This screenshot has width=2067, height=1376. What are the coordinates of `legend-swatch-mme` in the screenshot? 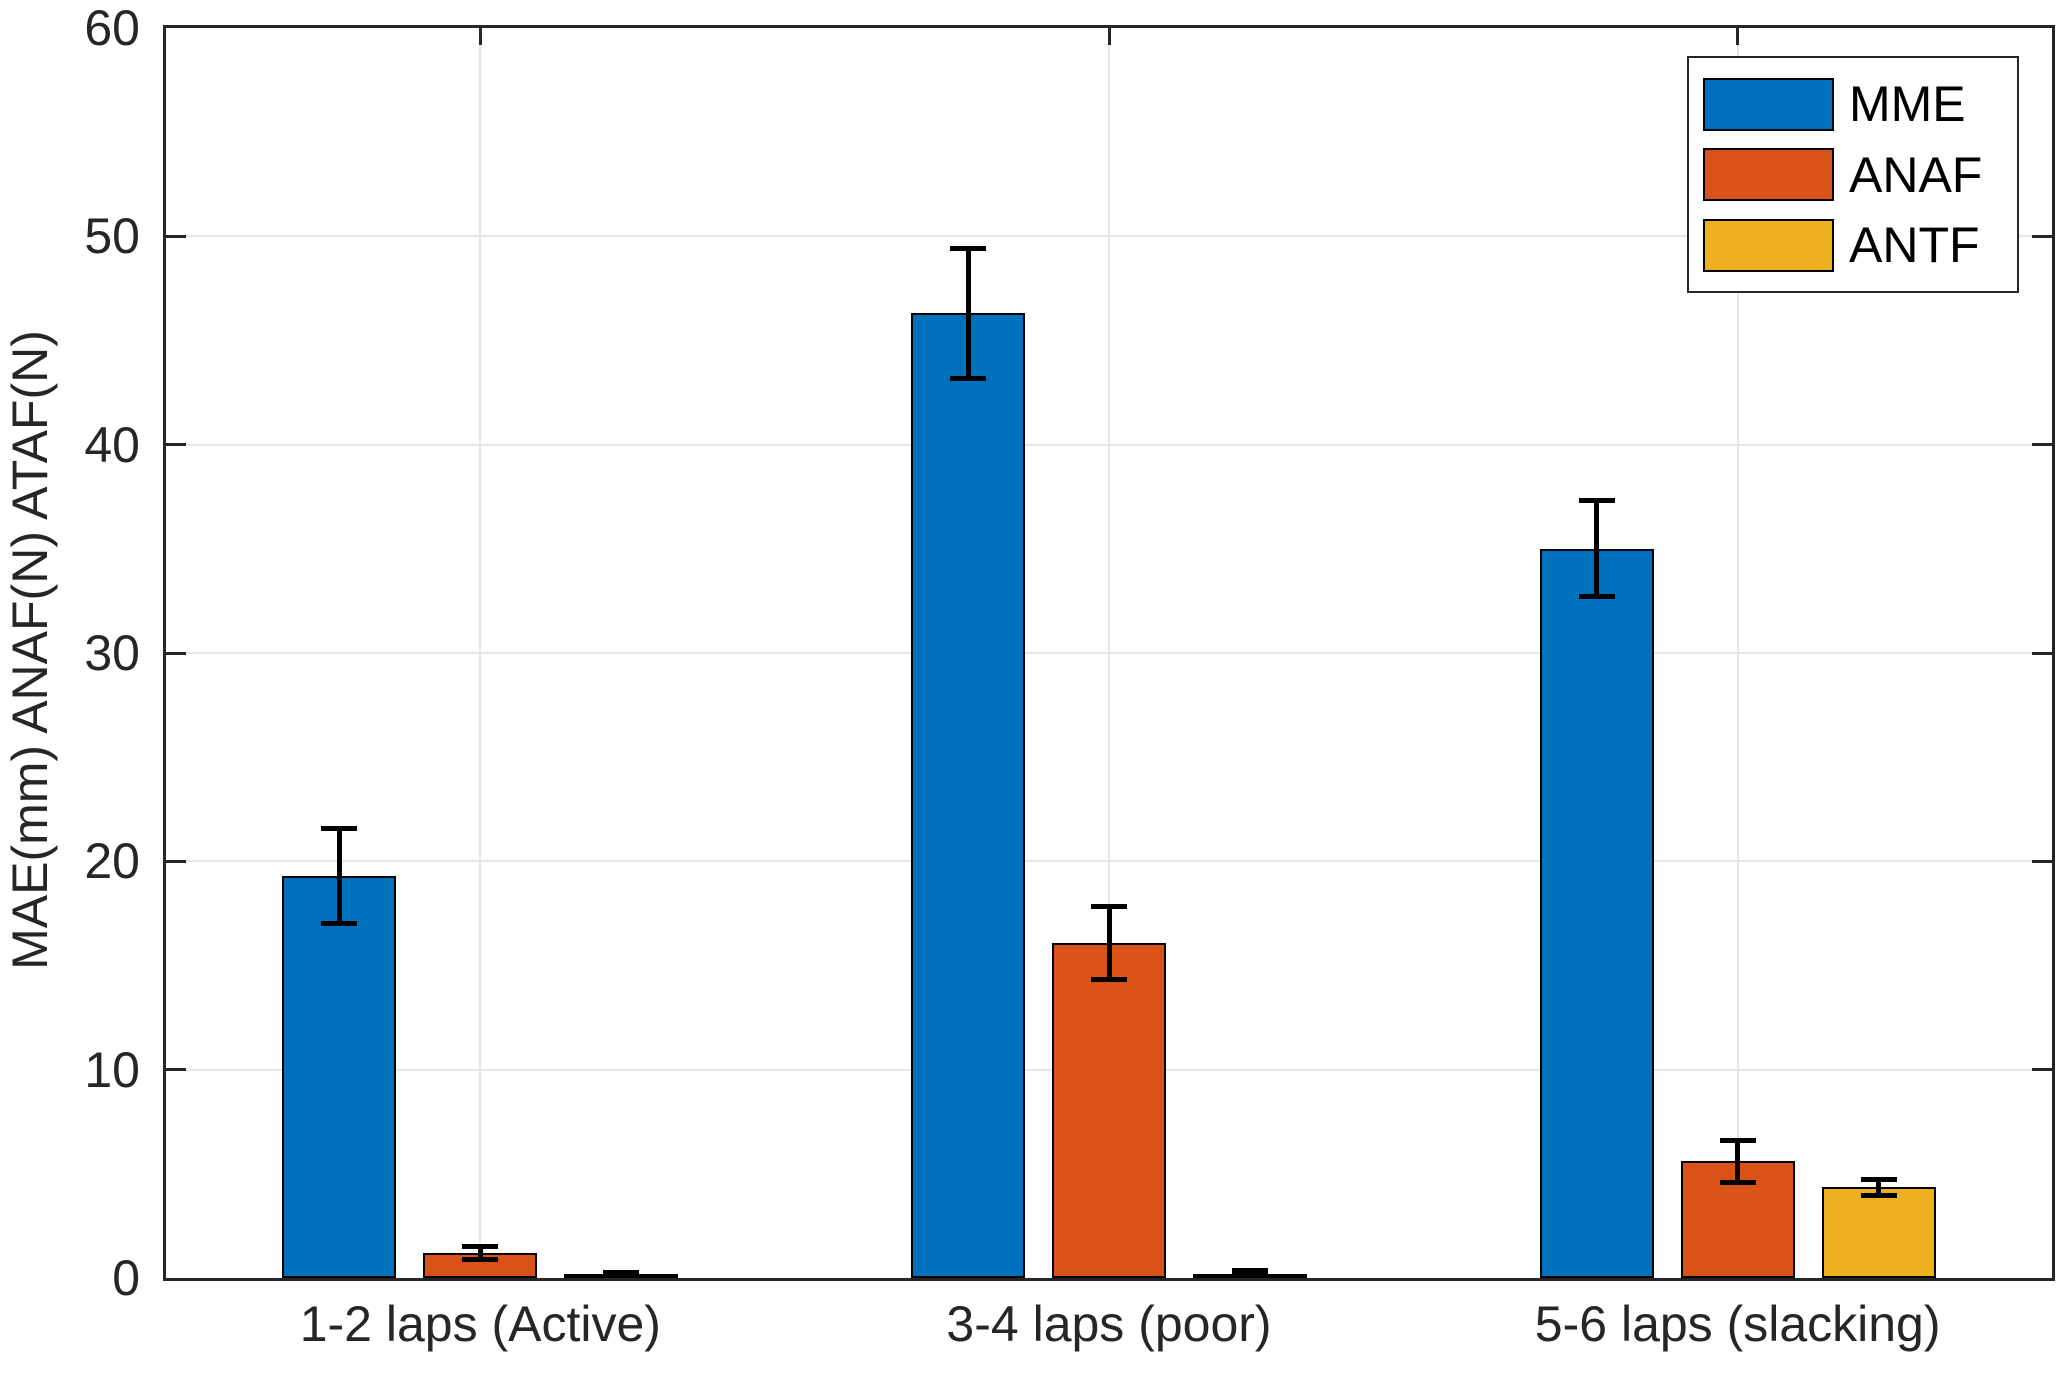 It's located at (1768, 104).